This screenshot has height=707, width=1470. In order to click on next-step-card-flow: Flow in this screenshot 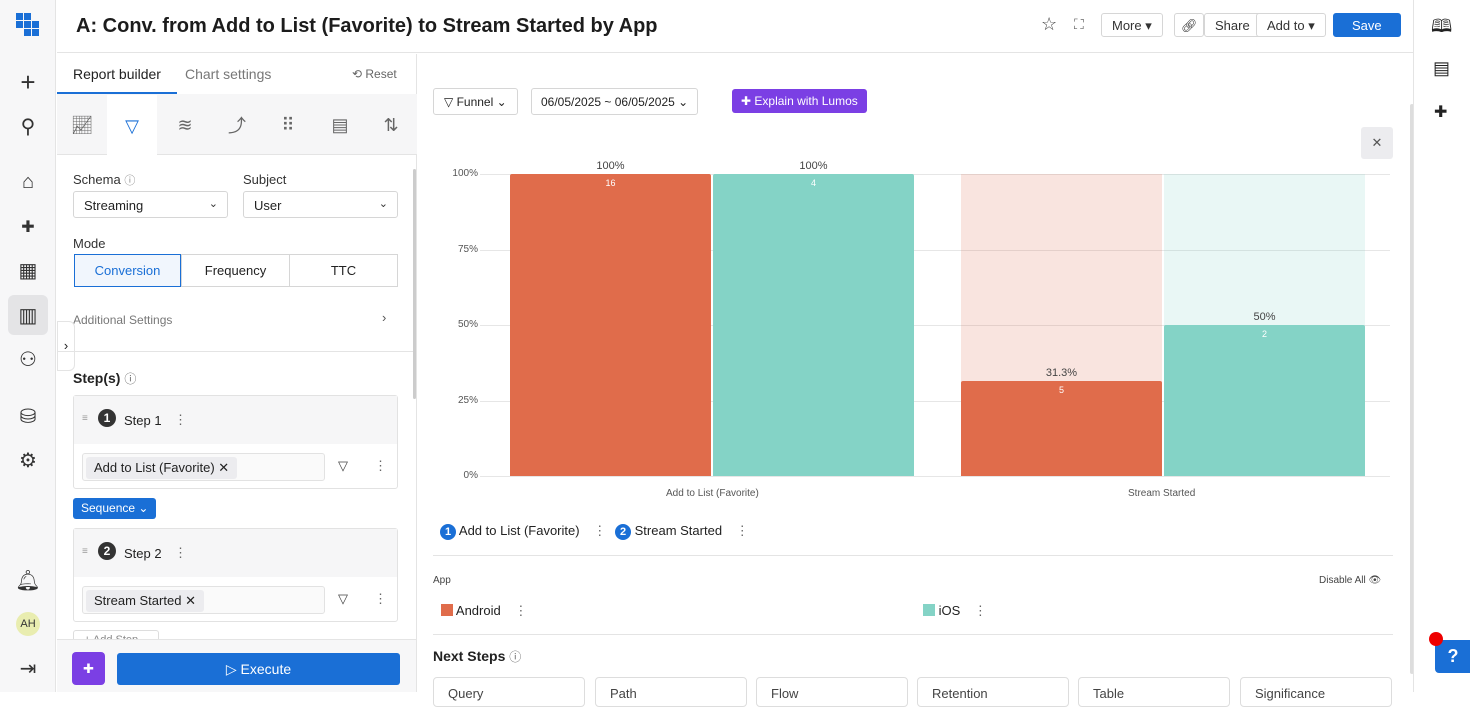, I will do `click(832, 692)`.